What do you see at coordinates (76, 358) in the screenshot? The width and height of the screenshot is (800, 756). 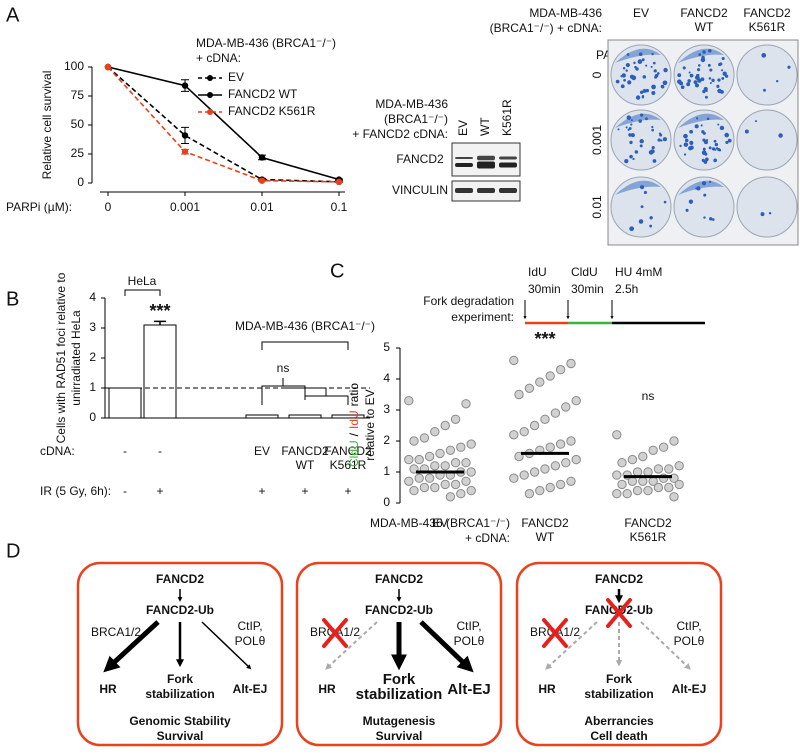 I see `y-axis-label: unirradiated HeLa` at bounding box center [76, 358].